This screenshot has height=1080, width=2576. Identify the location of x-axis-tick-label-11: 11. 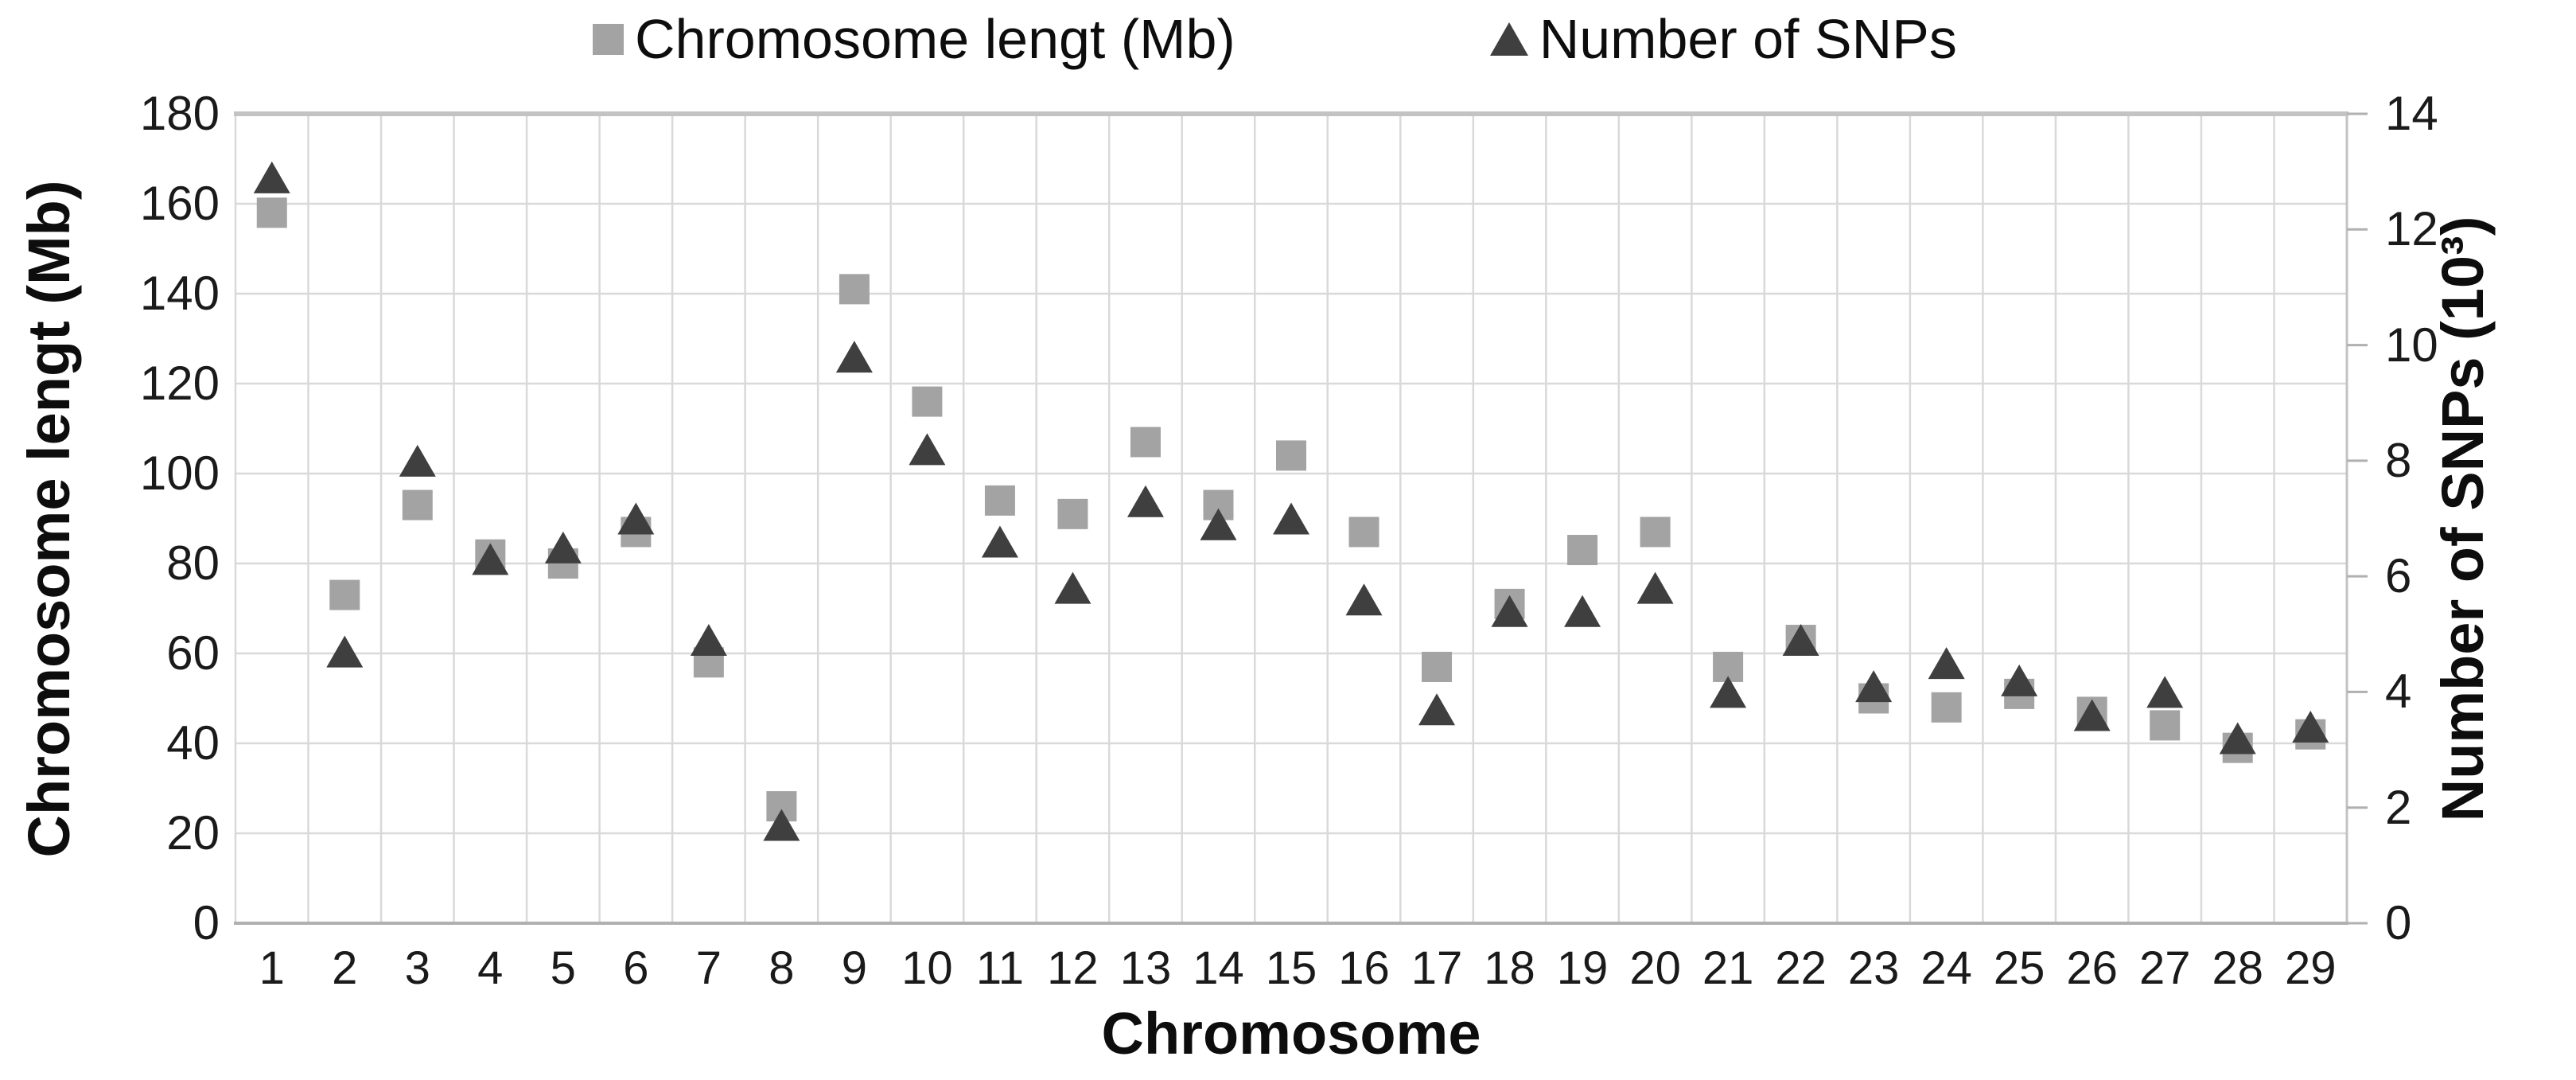
(1000, 968).